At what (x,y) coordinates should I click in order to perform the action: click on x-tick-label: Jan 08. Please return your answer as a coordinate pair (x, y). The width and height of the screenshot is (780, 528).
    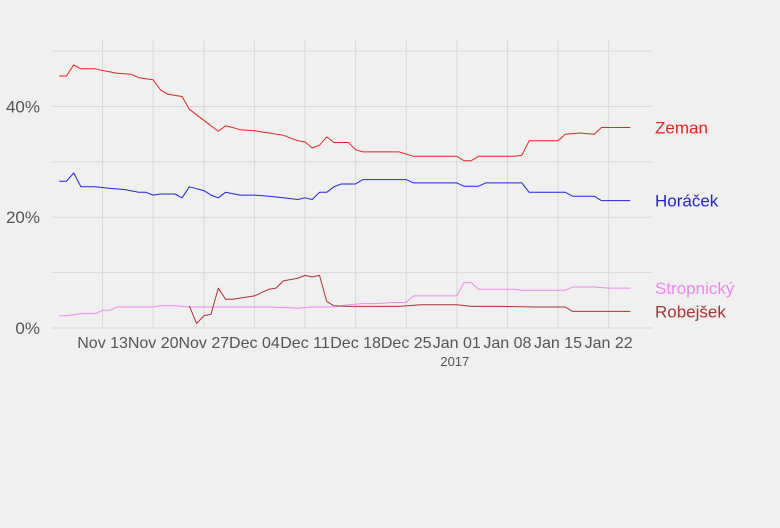
    Looking at the image, I should click on (507, 343).